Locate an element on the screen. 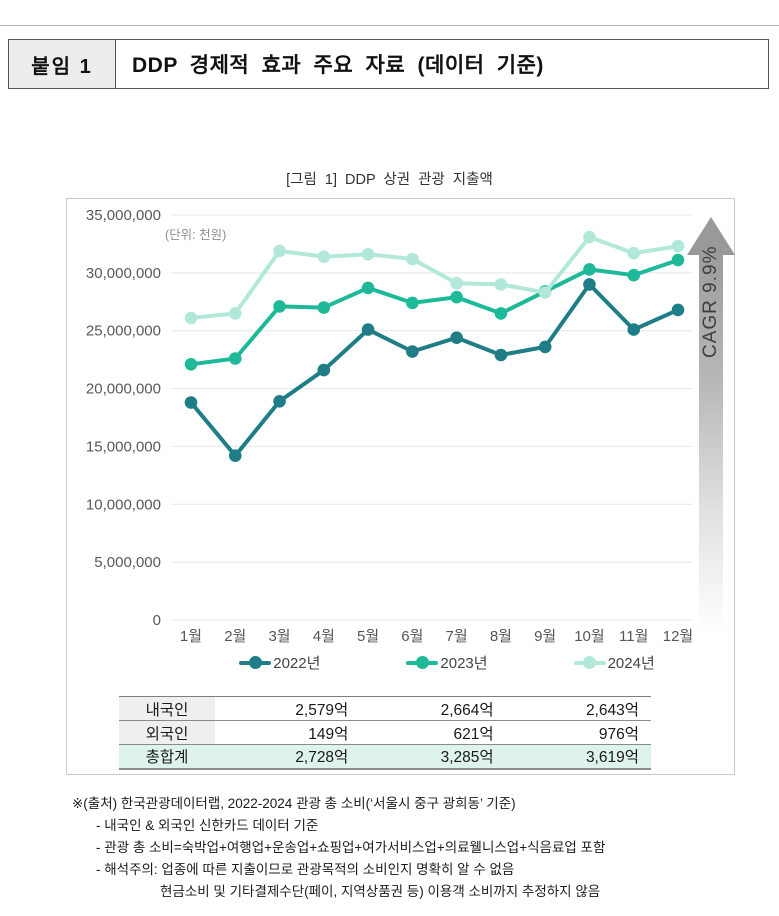  row-value: 3,285억 is located at coordinates (433, 756).